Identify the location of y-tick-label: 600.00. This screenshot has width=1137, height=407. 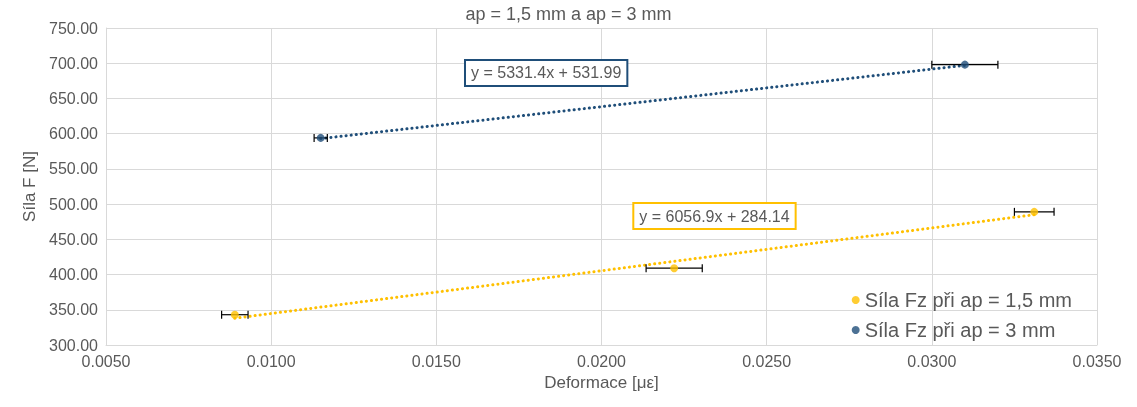
(74, 134).